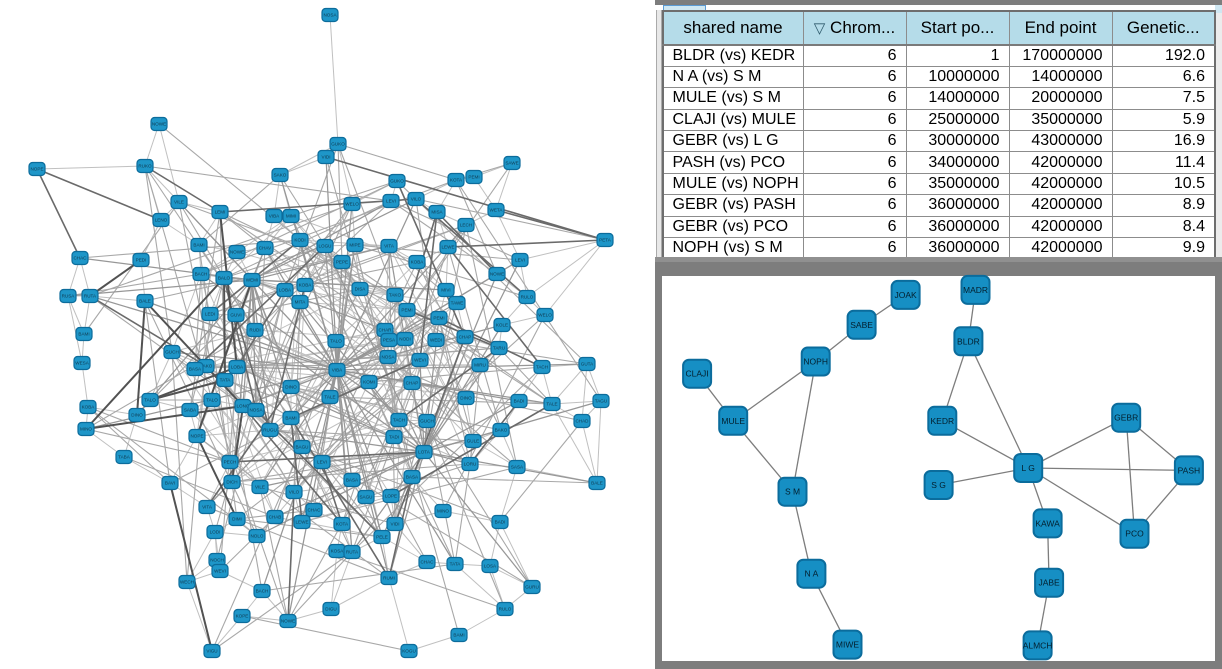 Image resolution: width=1222 pixels, height=669 pixels. What do you see at coordinates (280, 175) in the screenshot?
I see `svg-text: SAKO` at bounding box center [280, 175].